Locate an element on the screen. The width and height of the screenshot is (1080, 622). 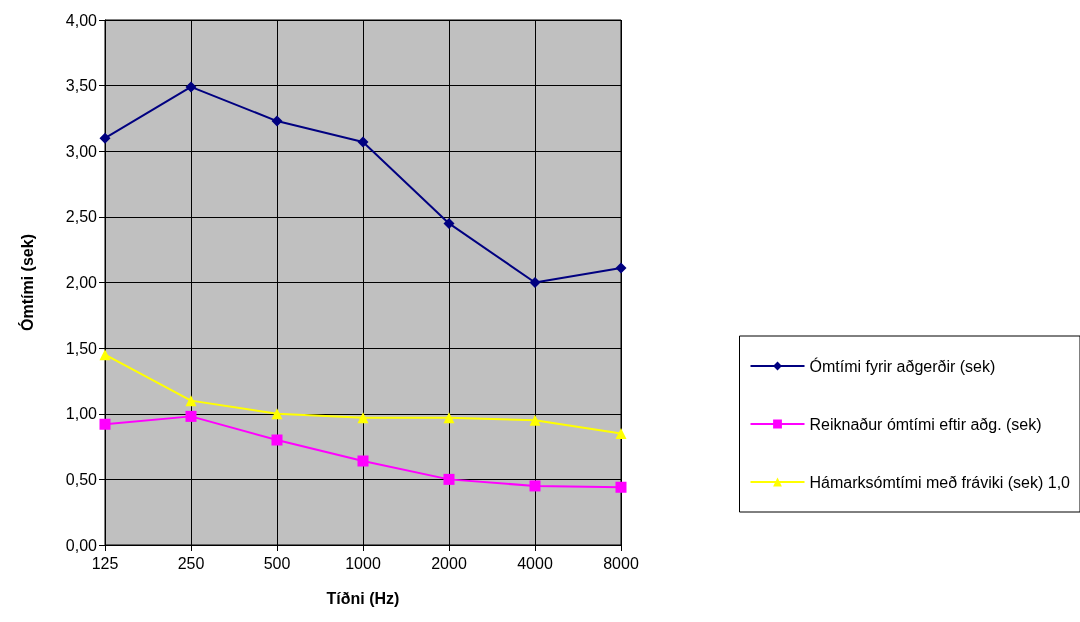
x-tick-label: 8000 is located at coordinates (621, 563).